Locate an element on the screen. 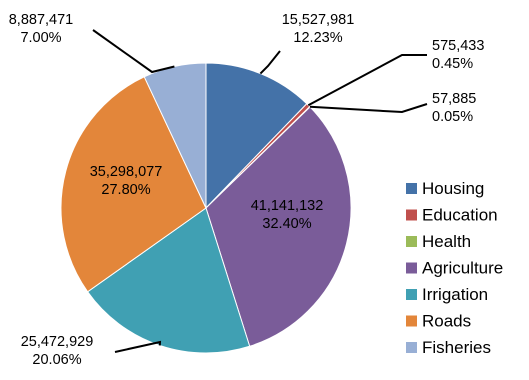 The width and height of the screenshot is (529, 380). legend-swatch-housing is located at coordinates (411, 188).